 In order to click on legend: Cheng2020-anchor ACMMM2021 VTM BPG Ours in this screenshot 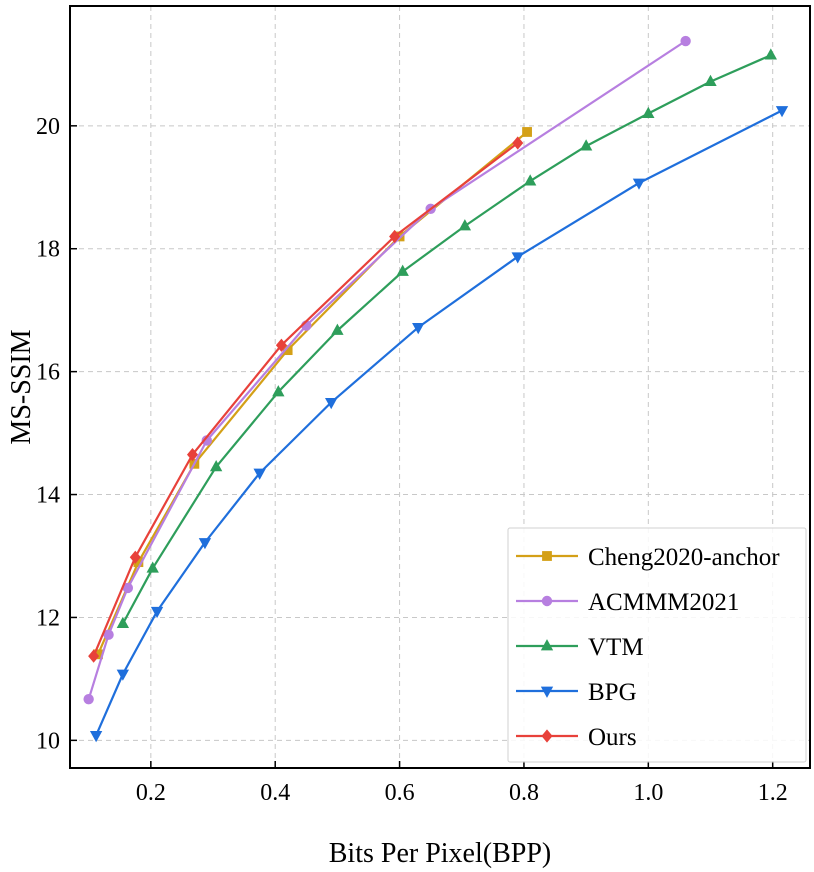, I will do `click(657, 645)`.